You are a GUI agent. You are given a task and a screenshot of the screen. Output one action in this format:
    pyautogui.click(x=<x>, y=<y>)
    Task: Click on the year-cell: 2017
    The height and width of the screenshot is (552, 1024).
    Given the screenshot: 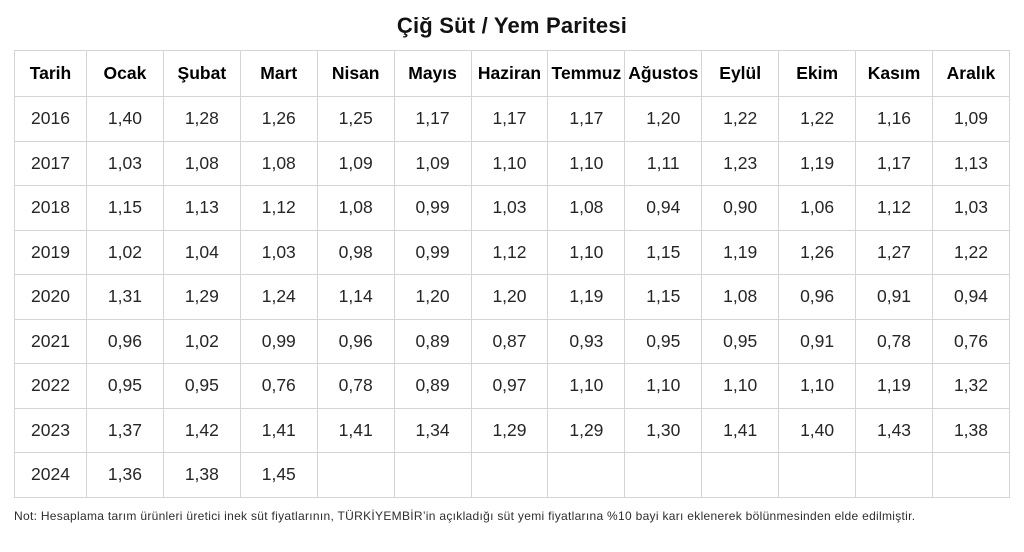 What is the action you would take?
    pyautogui.click(x=50, y=163)
    